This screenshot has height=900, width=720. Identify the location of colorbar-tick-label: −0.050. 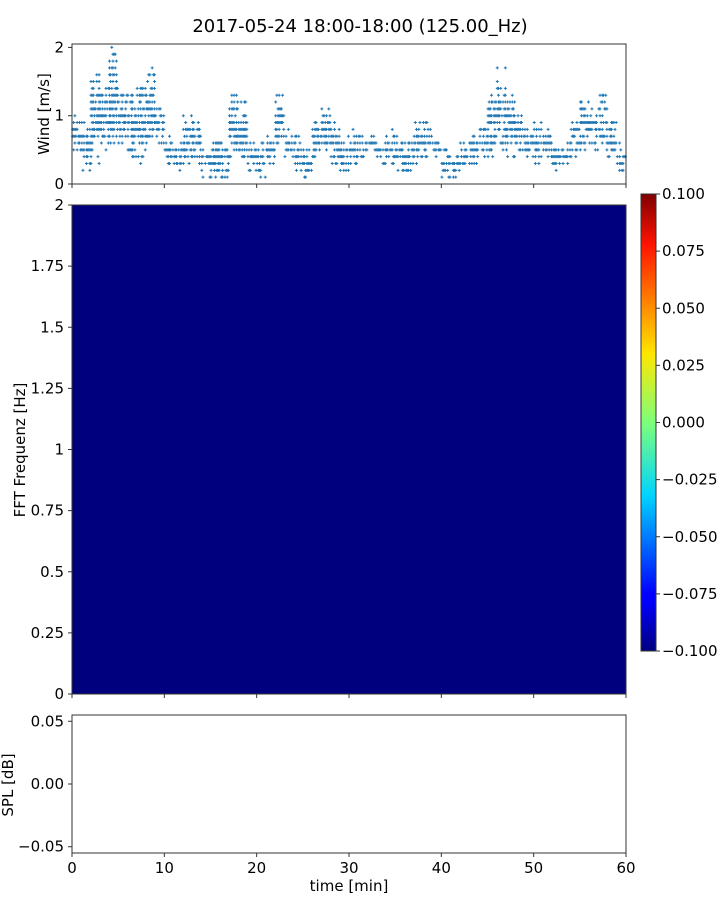
(690, 537).